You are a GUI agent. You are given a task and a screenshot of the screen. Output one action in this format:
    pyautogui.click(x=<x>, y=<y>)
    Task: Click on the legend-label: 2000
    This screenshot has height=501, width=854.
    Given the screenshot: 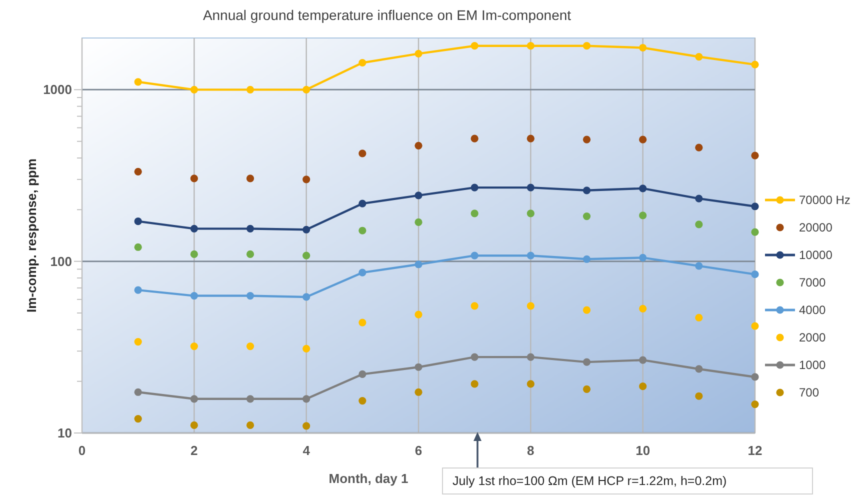 What is the action you would take?
    pyautogui.click(x=812, y=337)
    